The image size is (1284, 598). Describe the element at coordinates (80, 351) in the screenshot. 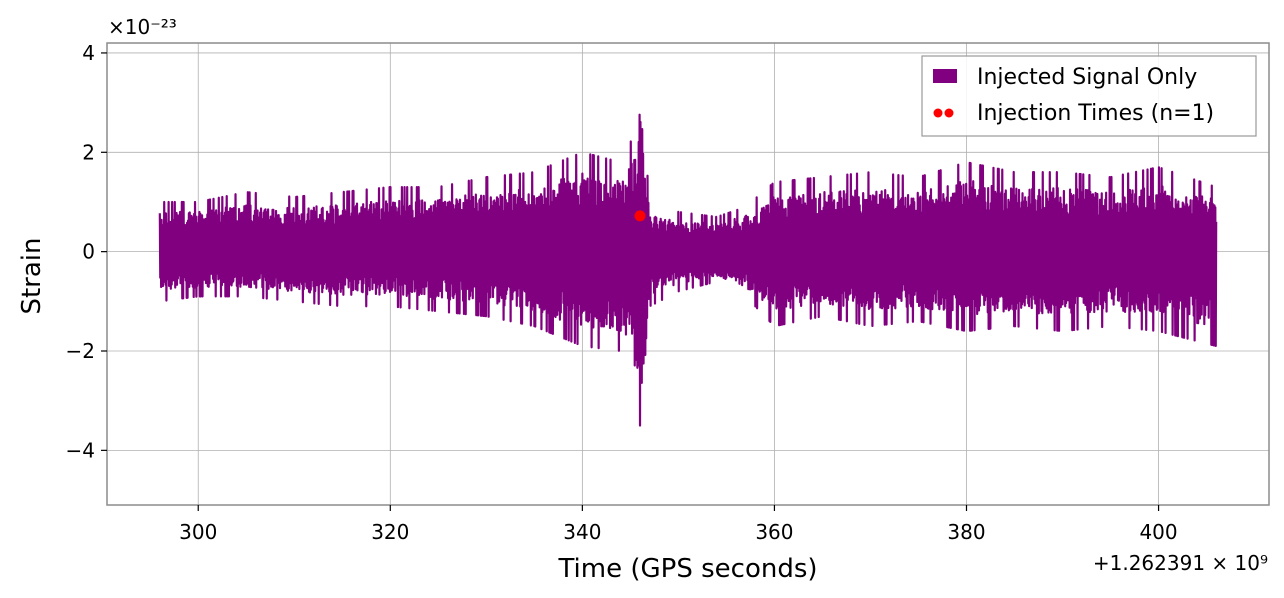

I see `y-tick-label: −2` at that location.